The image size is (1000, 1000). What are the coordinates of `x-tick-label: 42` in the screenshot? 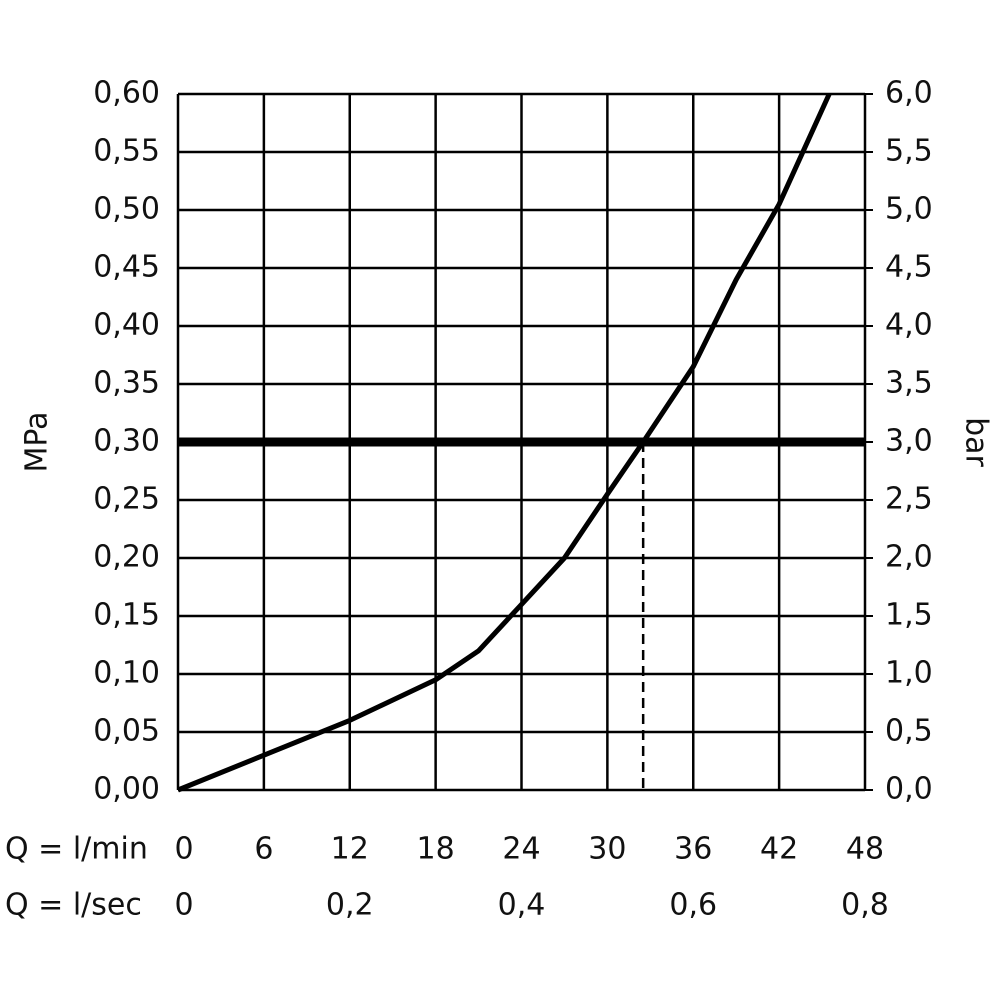 It's located at (779, 849).